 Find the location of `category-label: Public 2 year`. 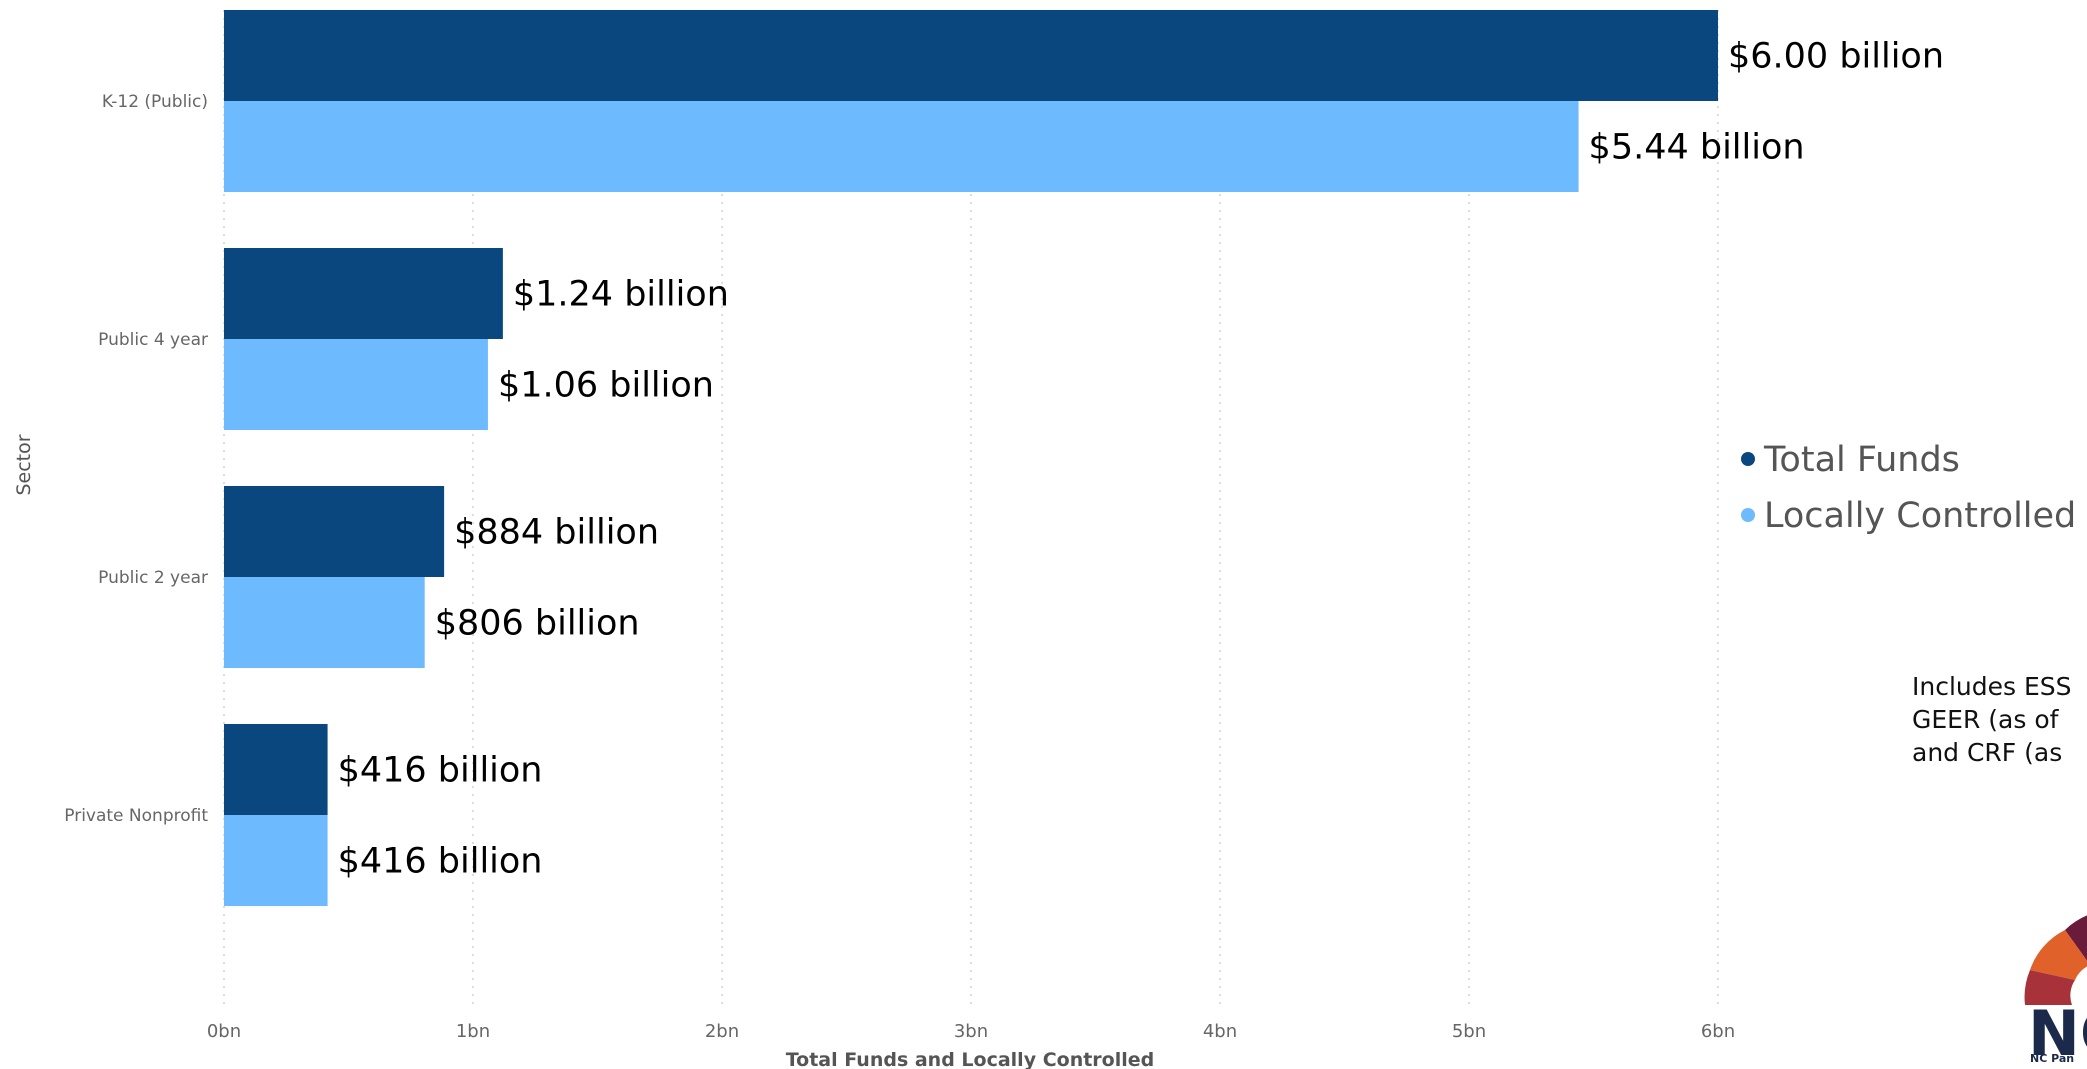

category-label: Public 2 year is located at coordinates (153, 578).